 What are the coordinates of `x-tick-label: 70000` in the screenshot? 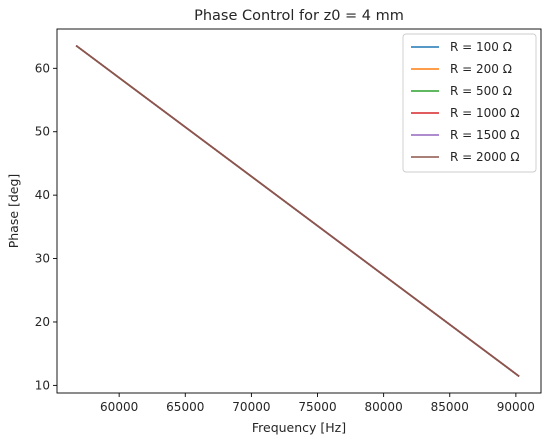 It's located at (251, 407).